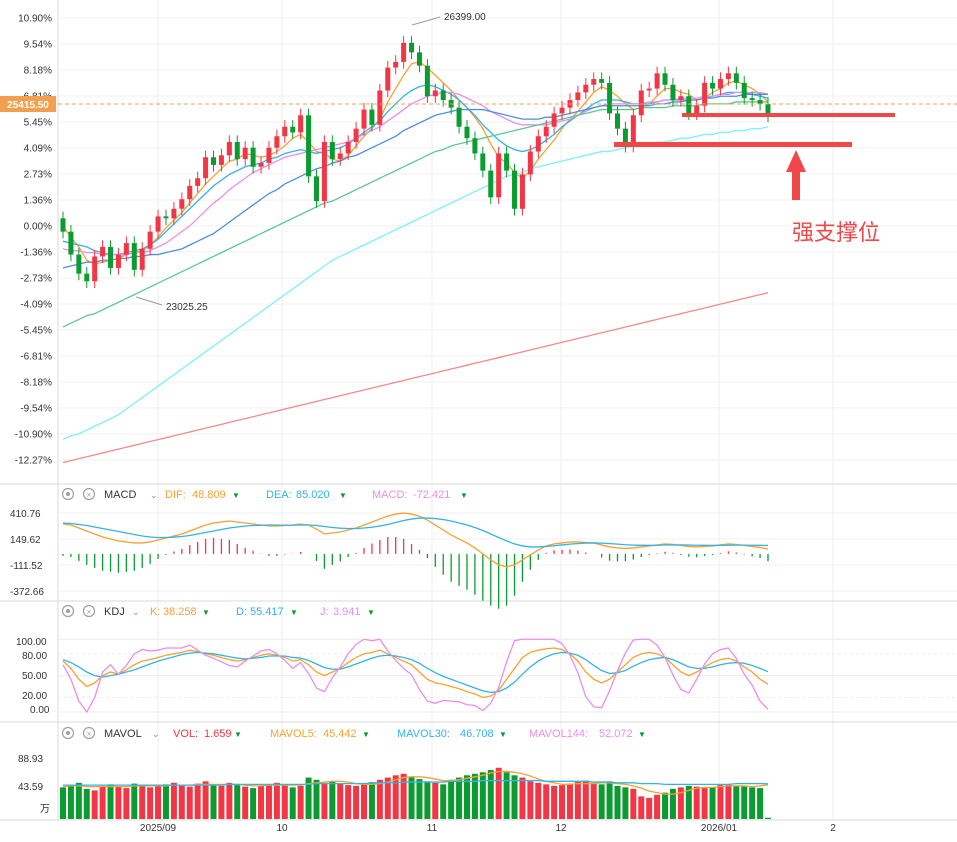  What do you see at coordinates (415, 672) in the screenshot?
I see `kdj-d-line` at bounding box center [415, 672].